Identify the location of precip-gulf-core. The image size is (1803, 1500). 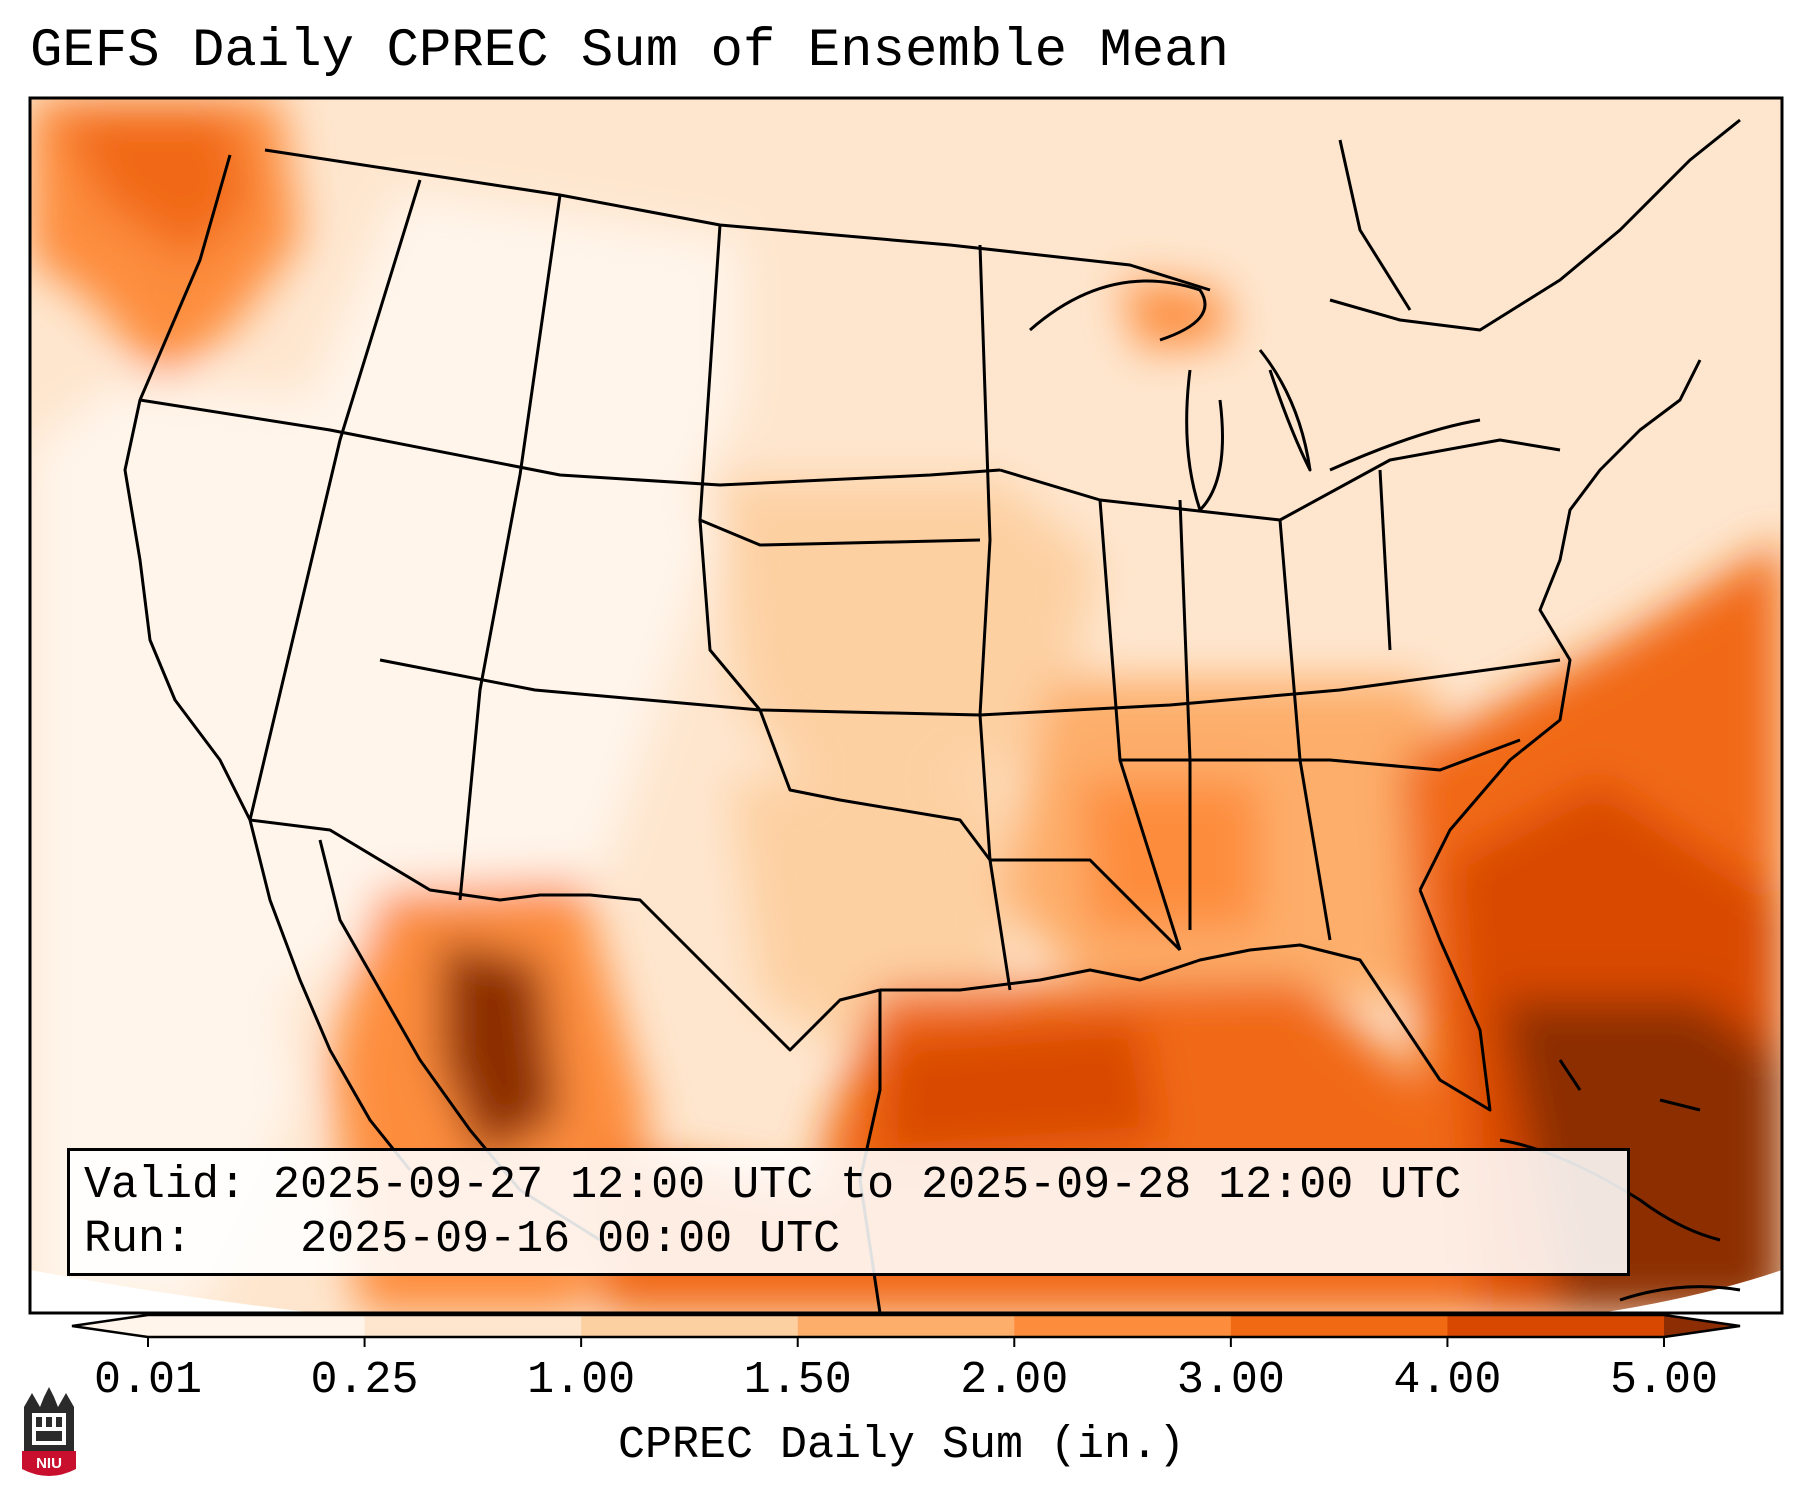
(1020, 1090).